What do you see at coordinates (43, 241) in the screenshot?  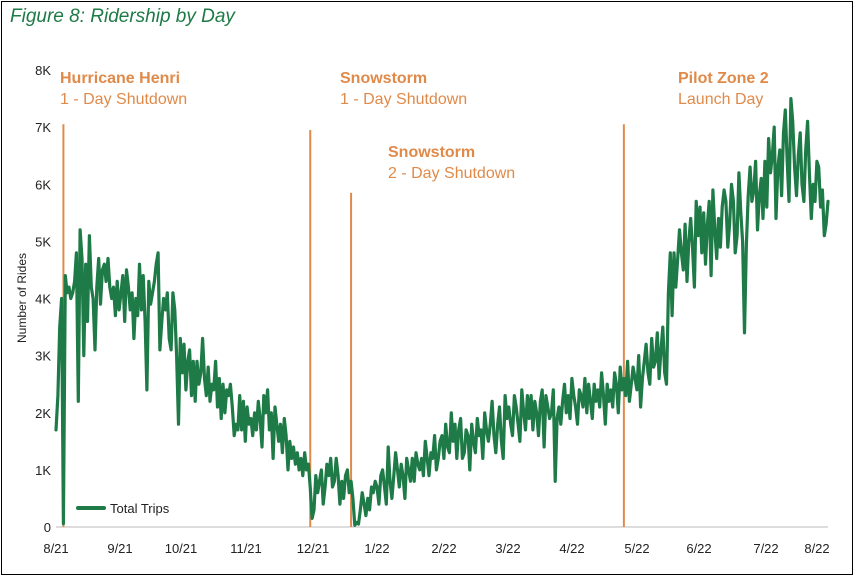 I see `y-tick-label: 5K` at bounding box center [43, 241].